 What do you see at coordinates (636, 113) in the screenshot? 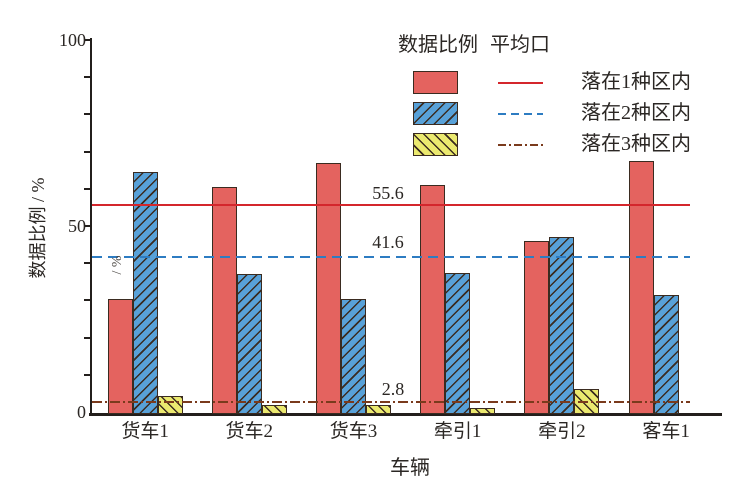
I see `legend-label-2: 落在2种区内` at bounding box center [636, 113].